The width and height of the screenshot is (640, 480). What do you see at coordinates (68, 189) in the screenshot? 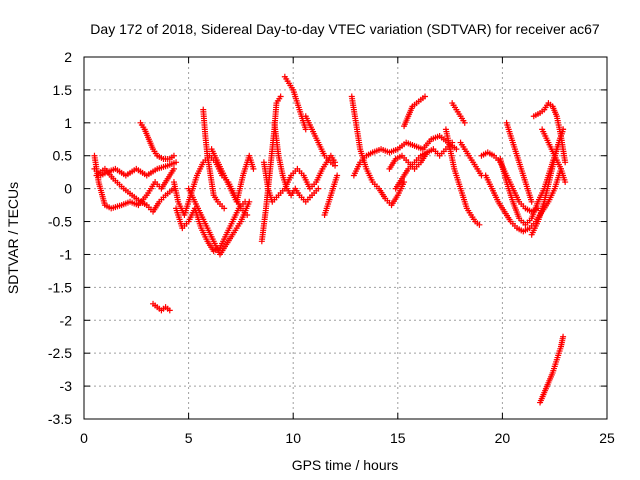
I see `y-tick-label: 0` at bounding box center [68, 189].